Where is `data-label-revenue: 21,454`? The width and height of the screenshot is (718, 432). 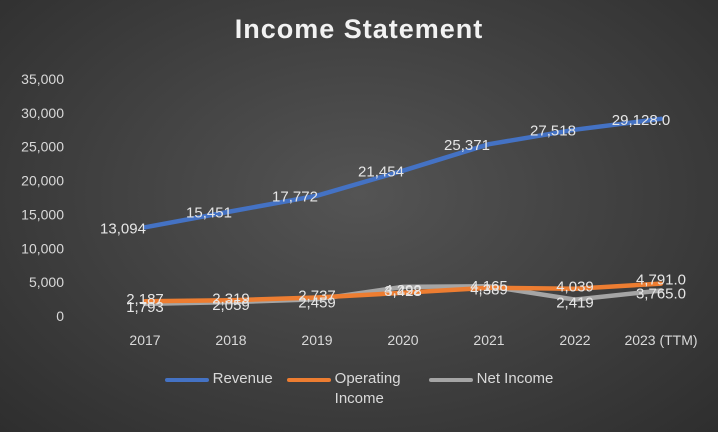
data-label-revenue: 21,454 is located at coordinates (381, 172).